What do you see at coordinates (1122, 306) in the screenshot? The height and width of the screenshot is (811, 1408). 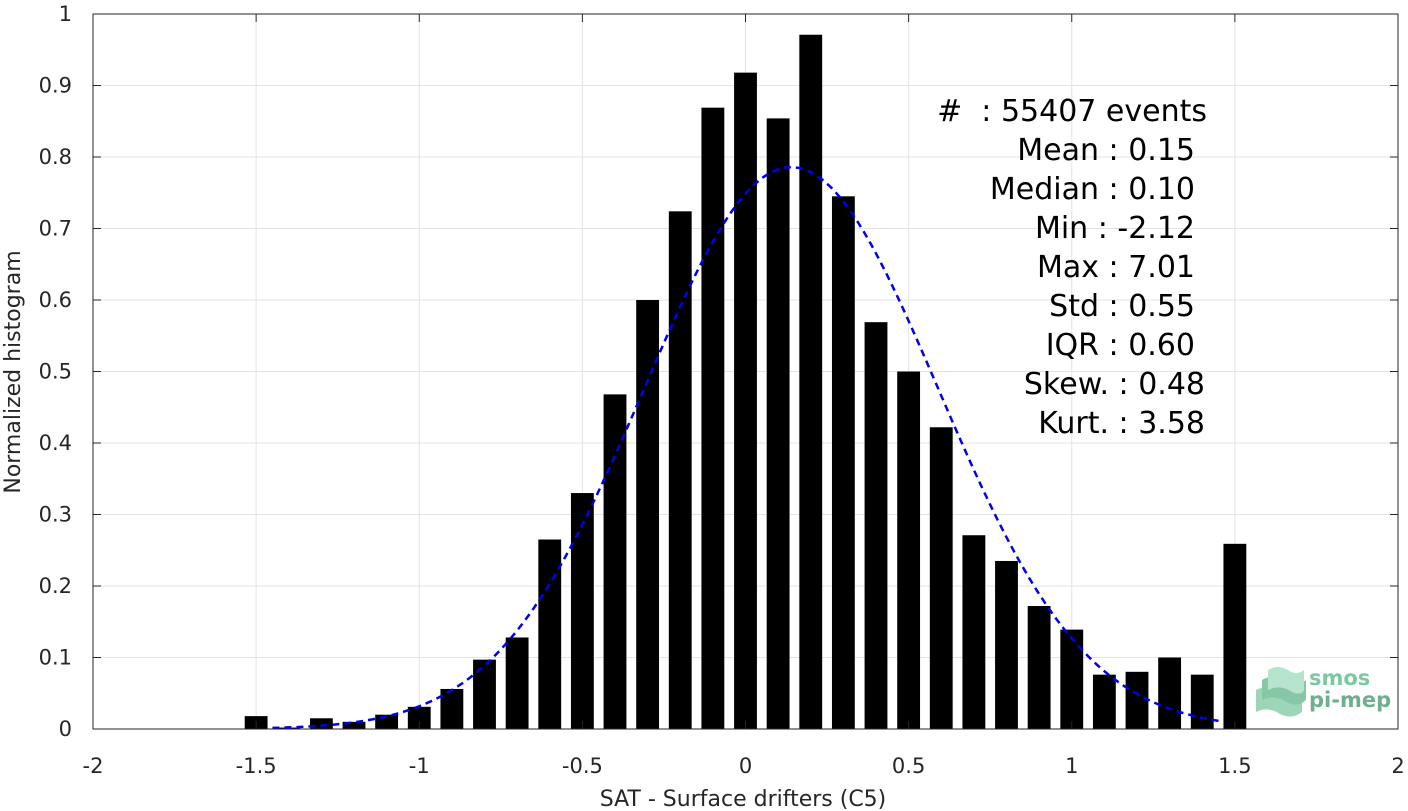 I see `stat-line: Std : 0.55` at bounding box center [1122, 306].